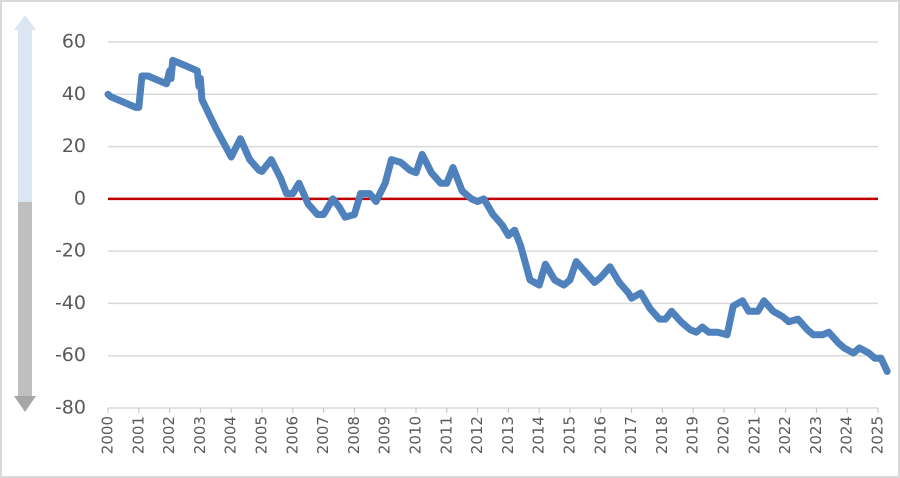  Describe the element at coordinates (70, 408) in the screenshot. I see `y-tick-label: -80` at that location.